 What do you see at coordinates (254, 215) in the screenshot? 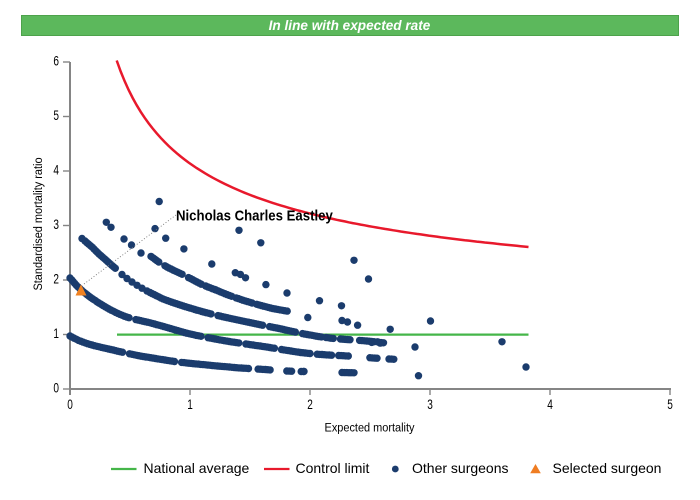
I see `svg-text: Nicholas Charles Eastley` at bounding box center [254, 215].